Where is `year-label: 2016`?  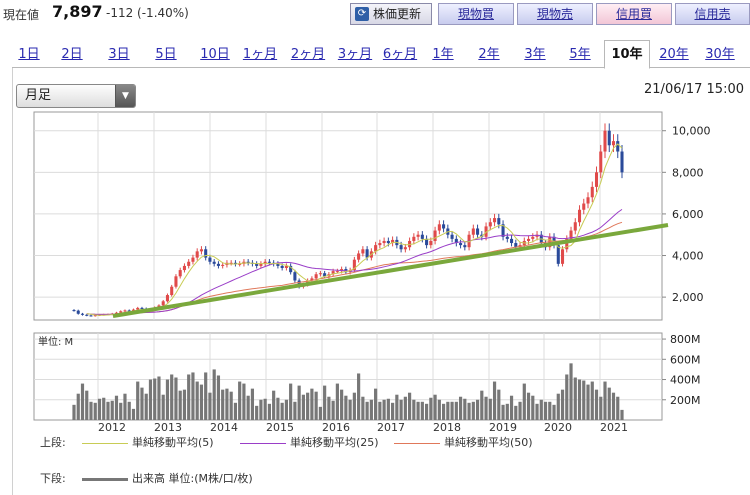 year-label: 2016 is located at coordinates (336, 427).